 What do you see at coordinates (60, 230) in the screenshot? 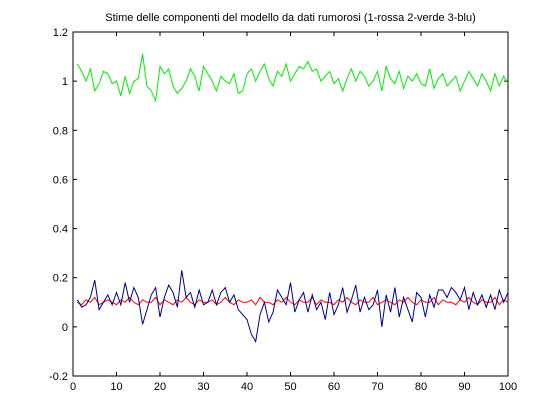
I see `y-tick-label: 0.4` at bounding box center [60, 230].